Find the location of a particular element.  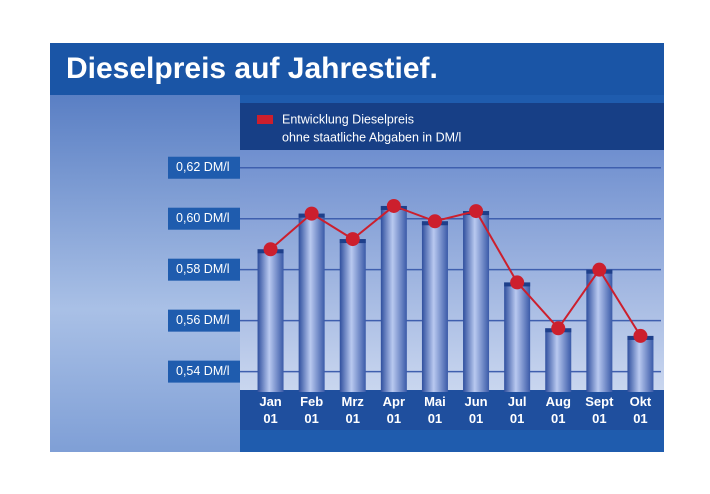

x-tick-label: Sept 01 is located at coordinates (599, 410).